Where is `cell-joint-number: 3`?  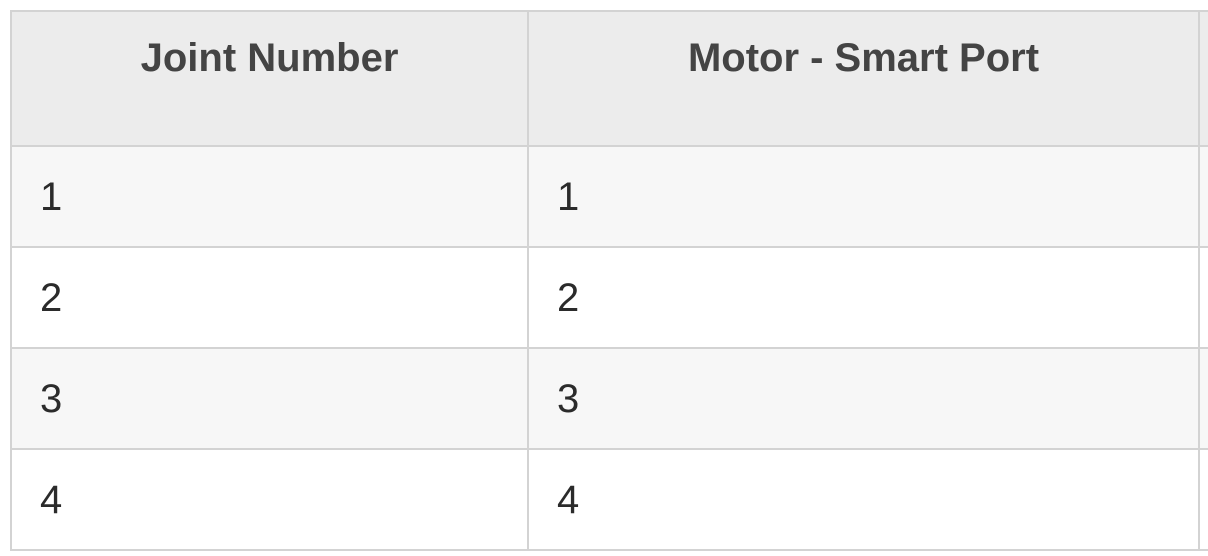
cell-joint-number: 3 is located at coordinates (269, 398).